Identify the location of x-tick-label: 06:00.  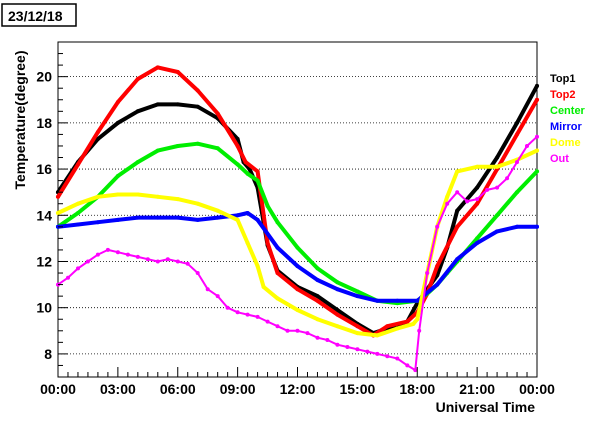
(178, 389).